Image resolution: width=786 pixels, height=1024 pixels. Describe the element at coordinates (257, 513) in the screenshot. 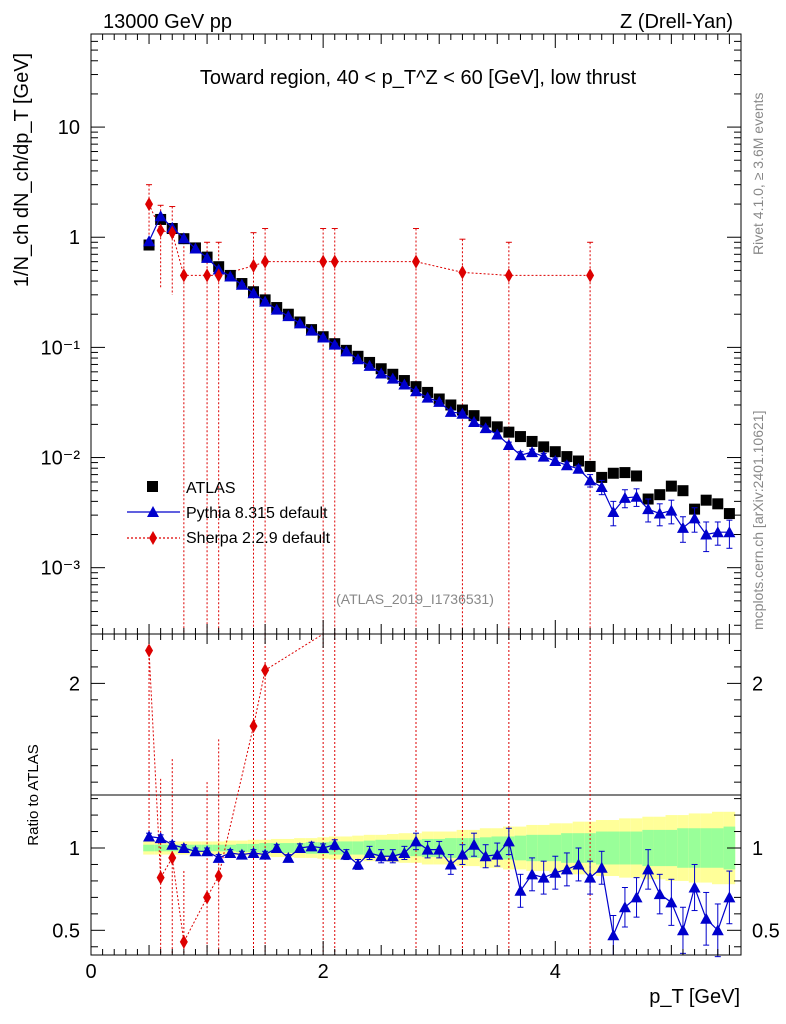

I see `legend-pythia-label: Pythia 8.315 default` at that location.